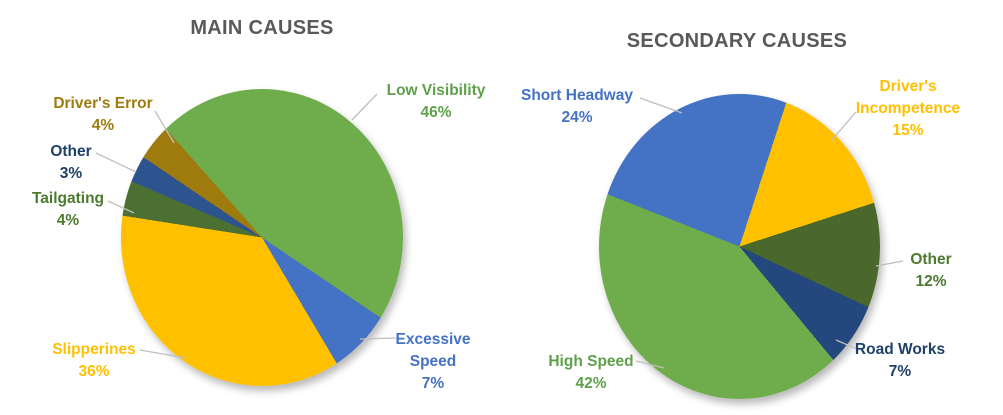 The image size is (1003, 415). What do you see at coordinates (577, 107) in the screenshot?
I see `slice-label-short-headway: Short Headway 24%` at bounding box center [577, 107].